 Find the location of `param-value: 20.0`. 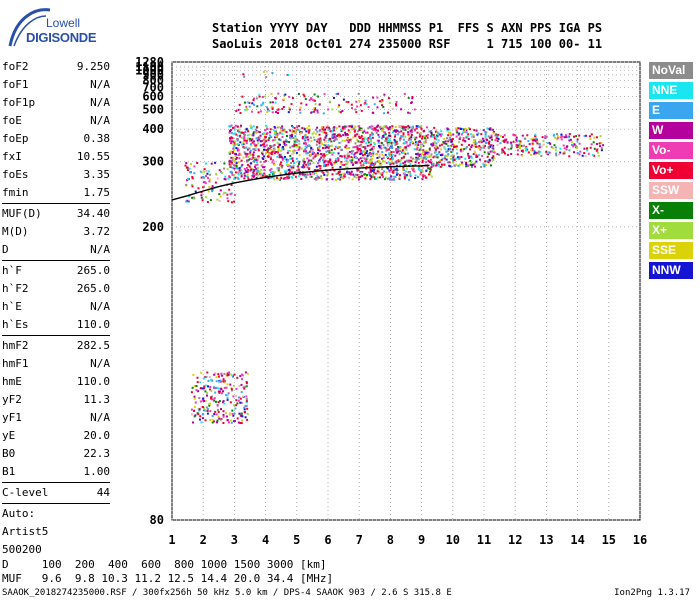

param-value: 20.0 is located at coordinates (97, 435).